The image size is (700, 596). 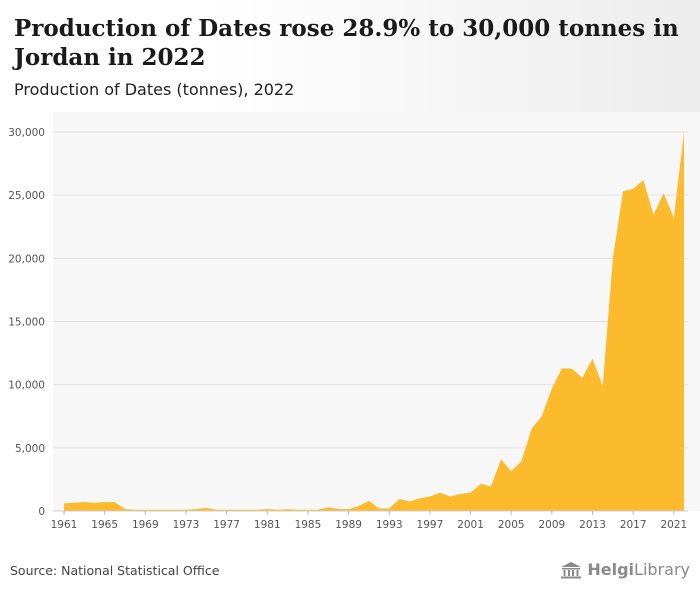 What do you see at coordinates (430, 525) in the screenshot?
I see `x-tick-label: 1997` at bounding box center [430, 525].